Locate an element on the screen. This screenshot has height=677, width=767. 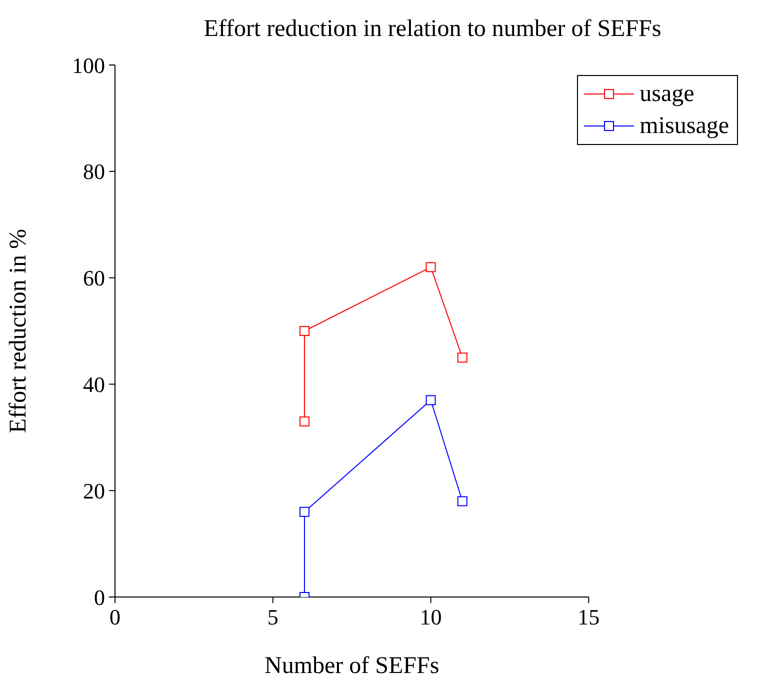
x-tick-label: 0 is located at coordinates (115, 617).